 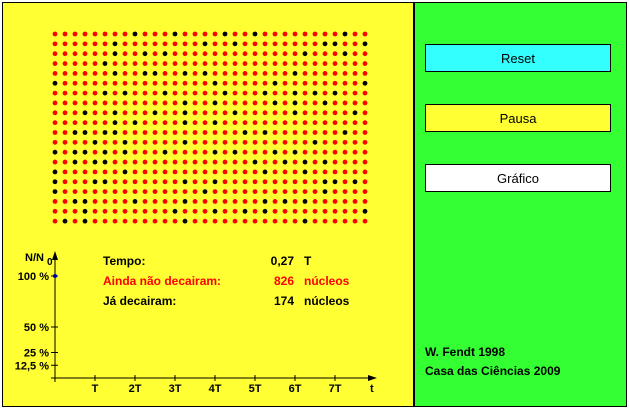 What do you see at coordinates (162, 281) in the screenshot?
I see `undecayed-label: Ainda não decairam:` at bounding box center [162, 281].